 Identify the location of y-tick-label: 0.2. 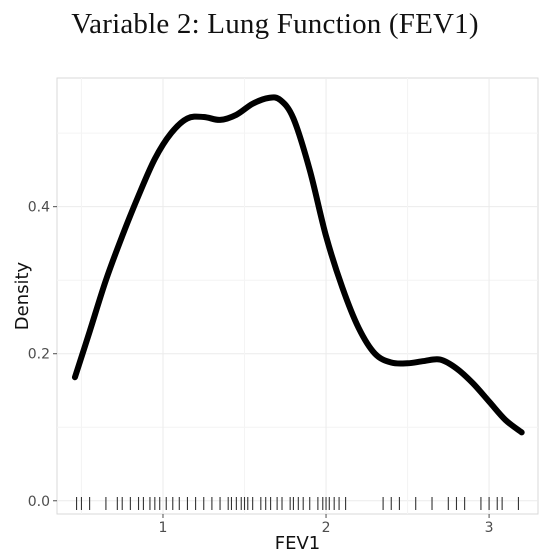
(39, 355).